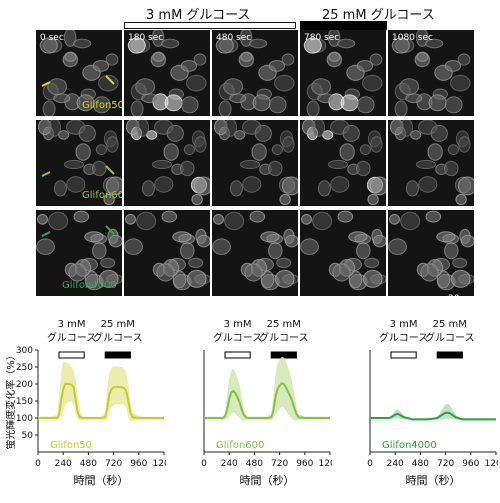 This screenshot has width=500, height=503. I want to click on image-tile: 180 sec, so click(167, 73).